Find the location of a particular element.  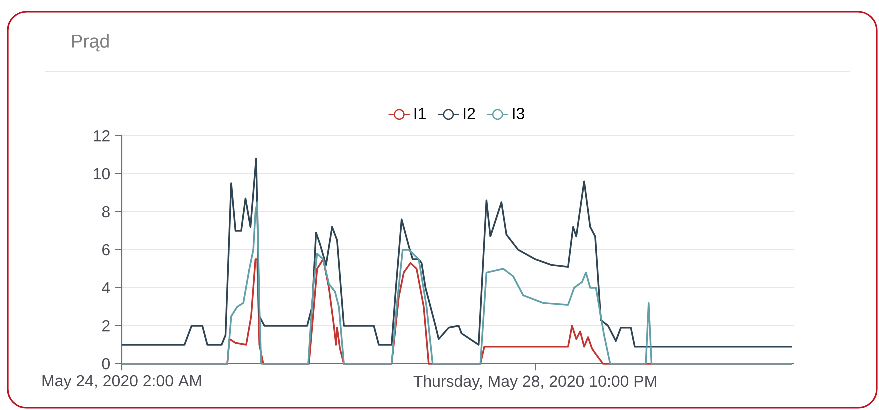

legend-label: I1 is located at coordinates (420, 114).